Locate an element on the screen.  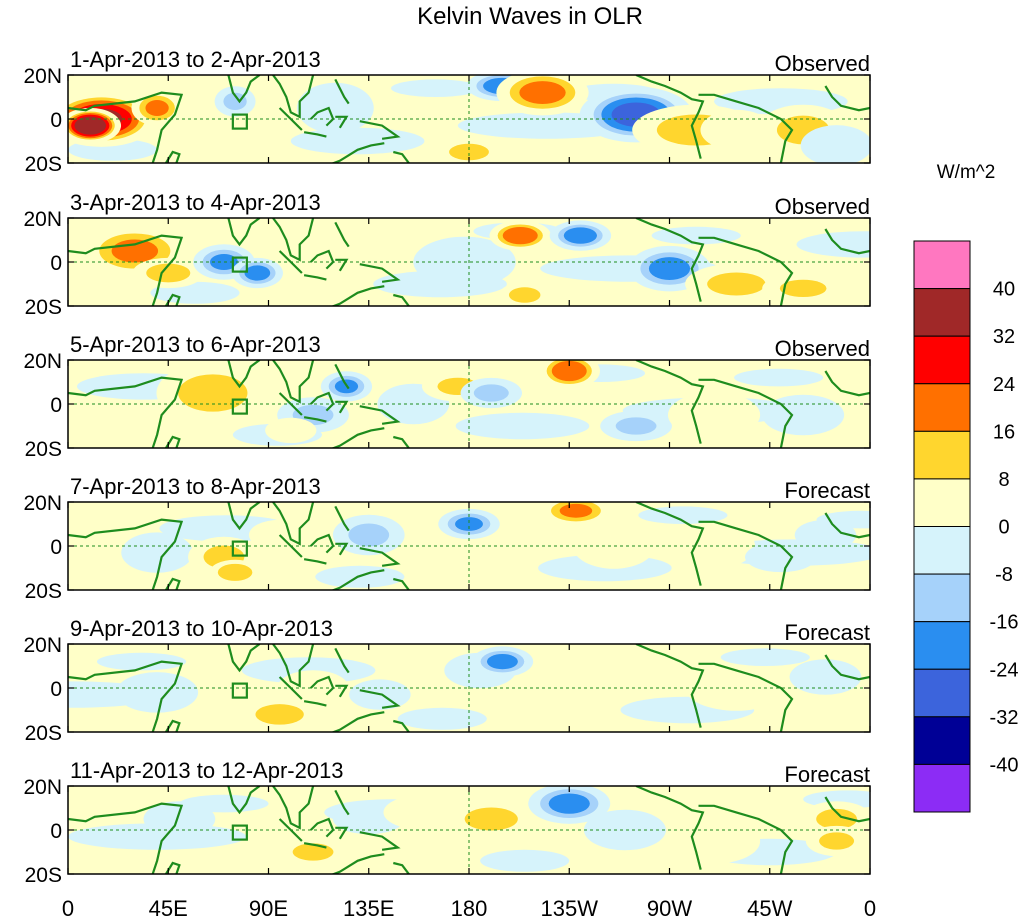
panel-date-range: 5-Apr-2013 to 6-Apr-2013 is located at coordinates (195, 344).